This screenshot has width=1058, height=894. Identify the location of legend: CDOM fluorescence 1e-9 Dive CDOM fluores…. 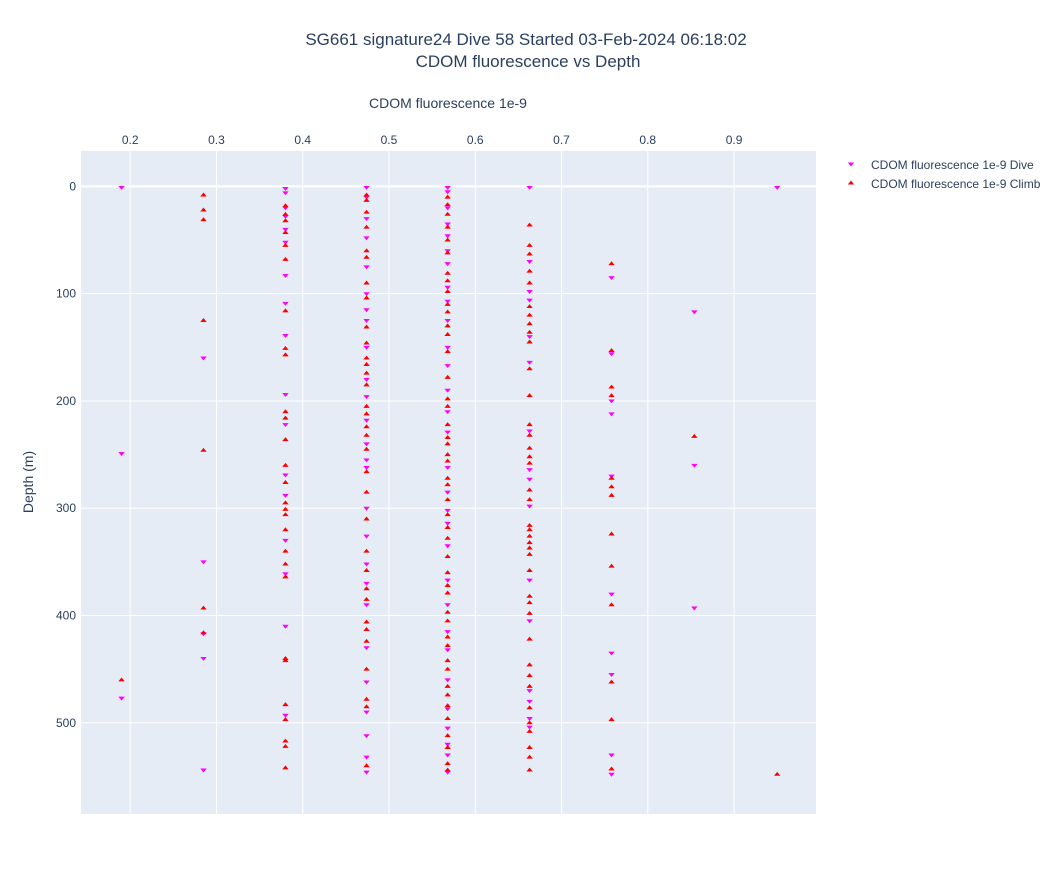
(944, 174).